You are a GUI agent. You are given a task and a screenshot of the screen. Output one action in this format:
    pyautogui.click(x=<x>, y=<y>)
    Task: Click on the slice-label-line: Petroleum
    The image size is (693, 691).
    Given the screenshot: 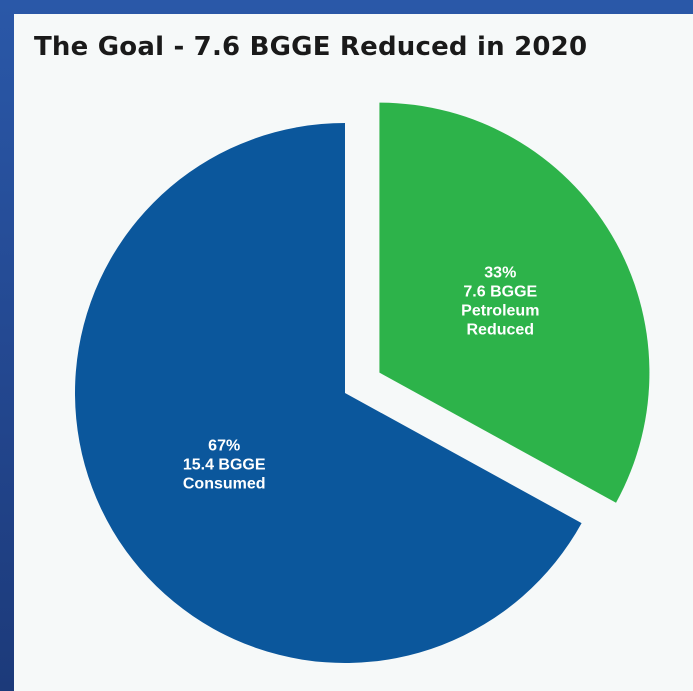 What is the action you would take?
    pyautogui.click(x=500, y=311)
    